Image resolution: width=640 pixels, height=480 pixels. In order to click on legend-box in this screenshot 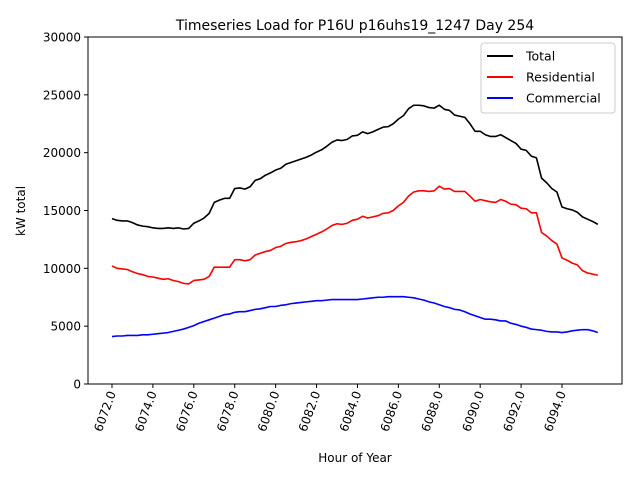, I will do `click(548, 78)`.